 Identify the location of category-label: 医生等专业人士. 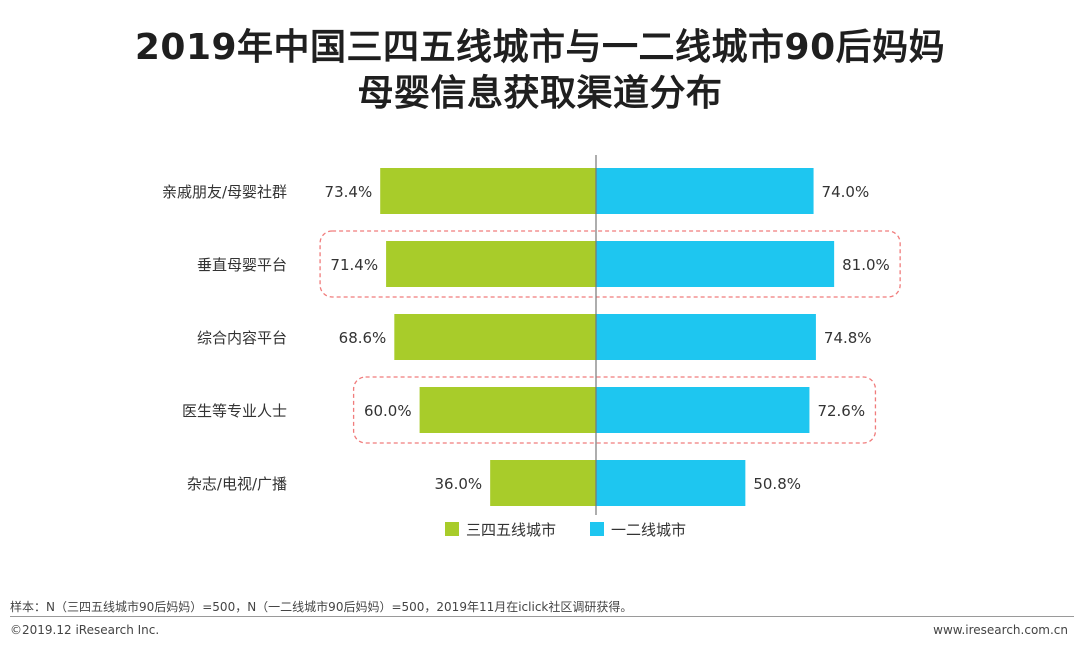
(234, 411).